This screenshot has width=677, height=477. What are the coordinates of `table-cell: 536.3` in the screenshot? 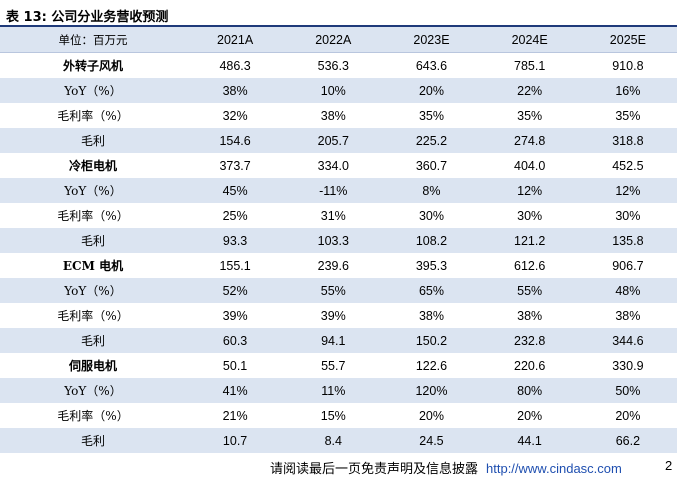 It's located at (333, 65).